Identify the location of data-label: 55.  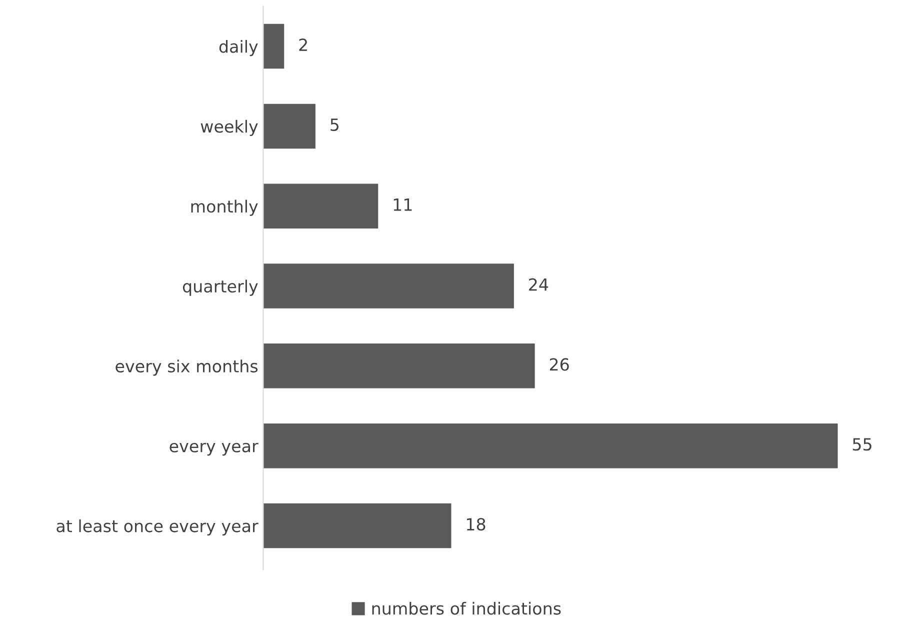
(862, 444).